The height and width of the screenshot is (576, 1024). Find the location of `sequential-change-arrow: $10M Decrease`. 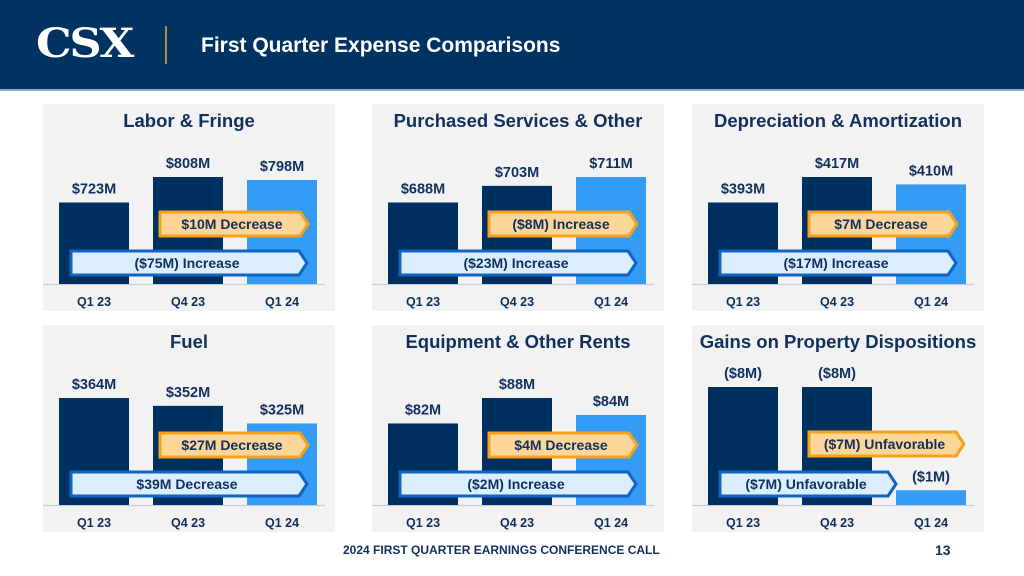

sequential-change-arrow: $10M Decrease is located at coordinates (234, 224).